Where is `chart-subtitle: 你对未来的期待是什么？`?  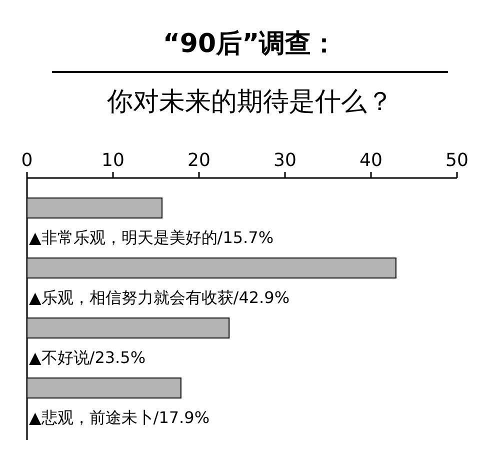
chart-subtitle: 你对未来的期待是什么？ is located at coordinates (249, 102).